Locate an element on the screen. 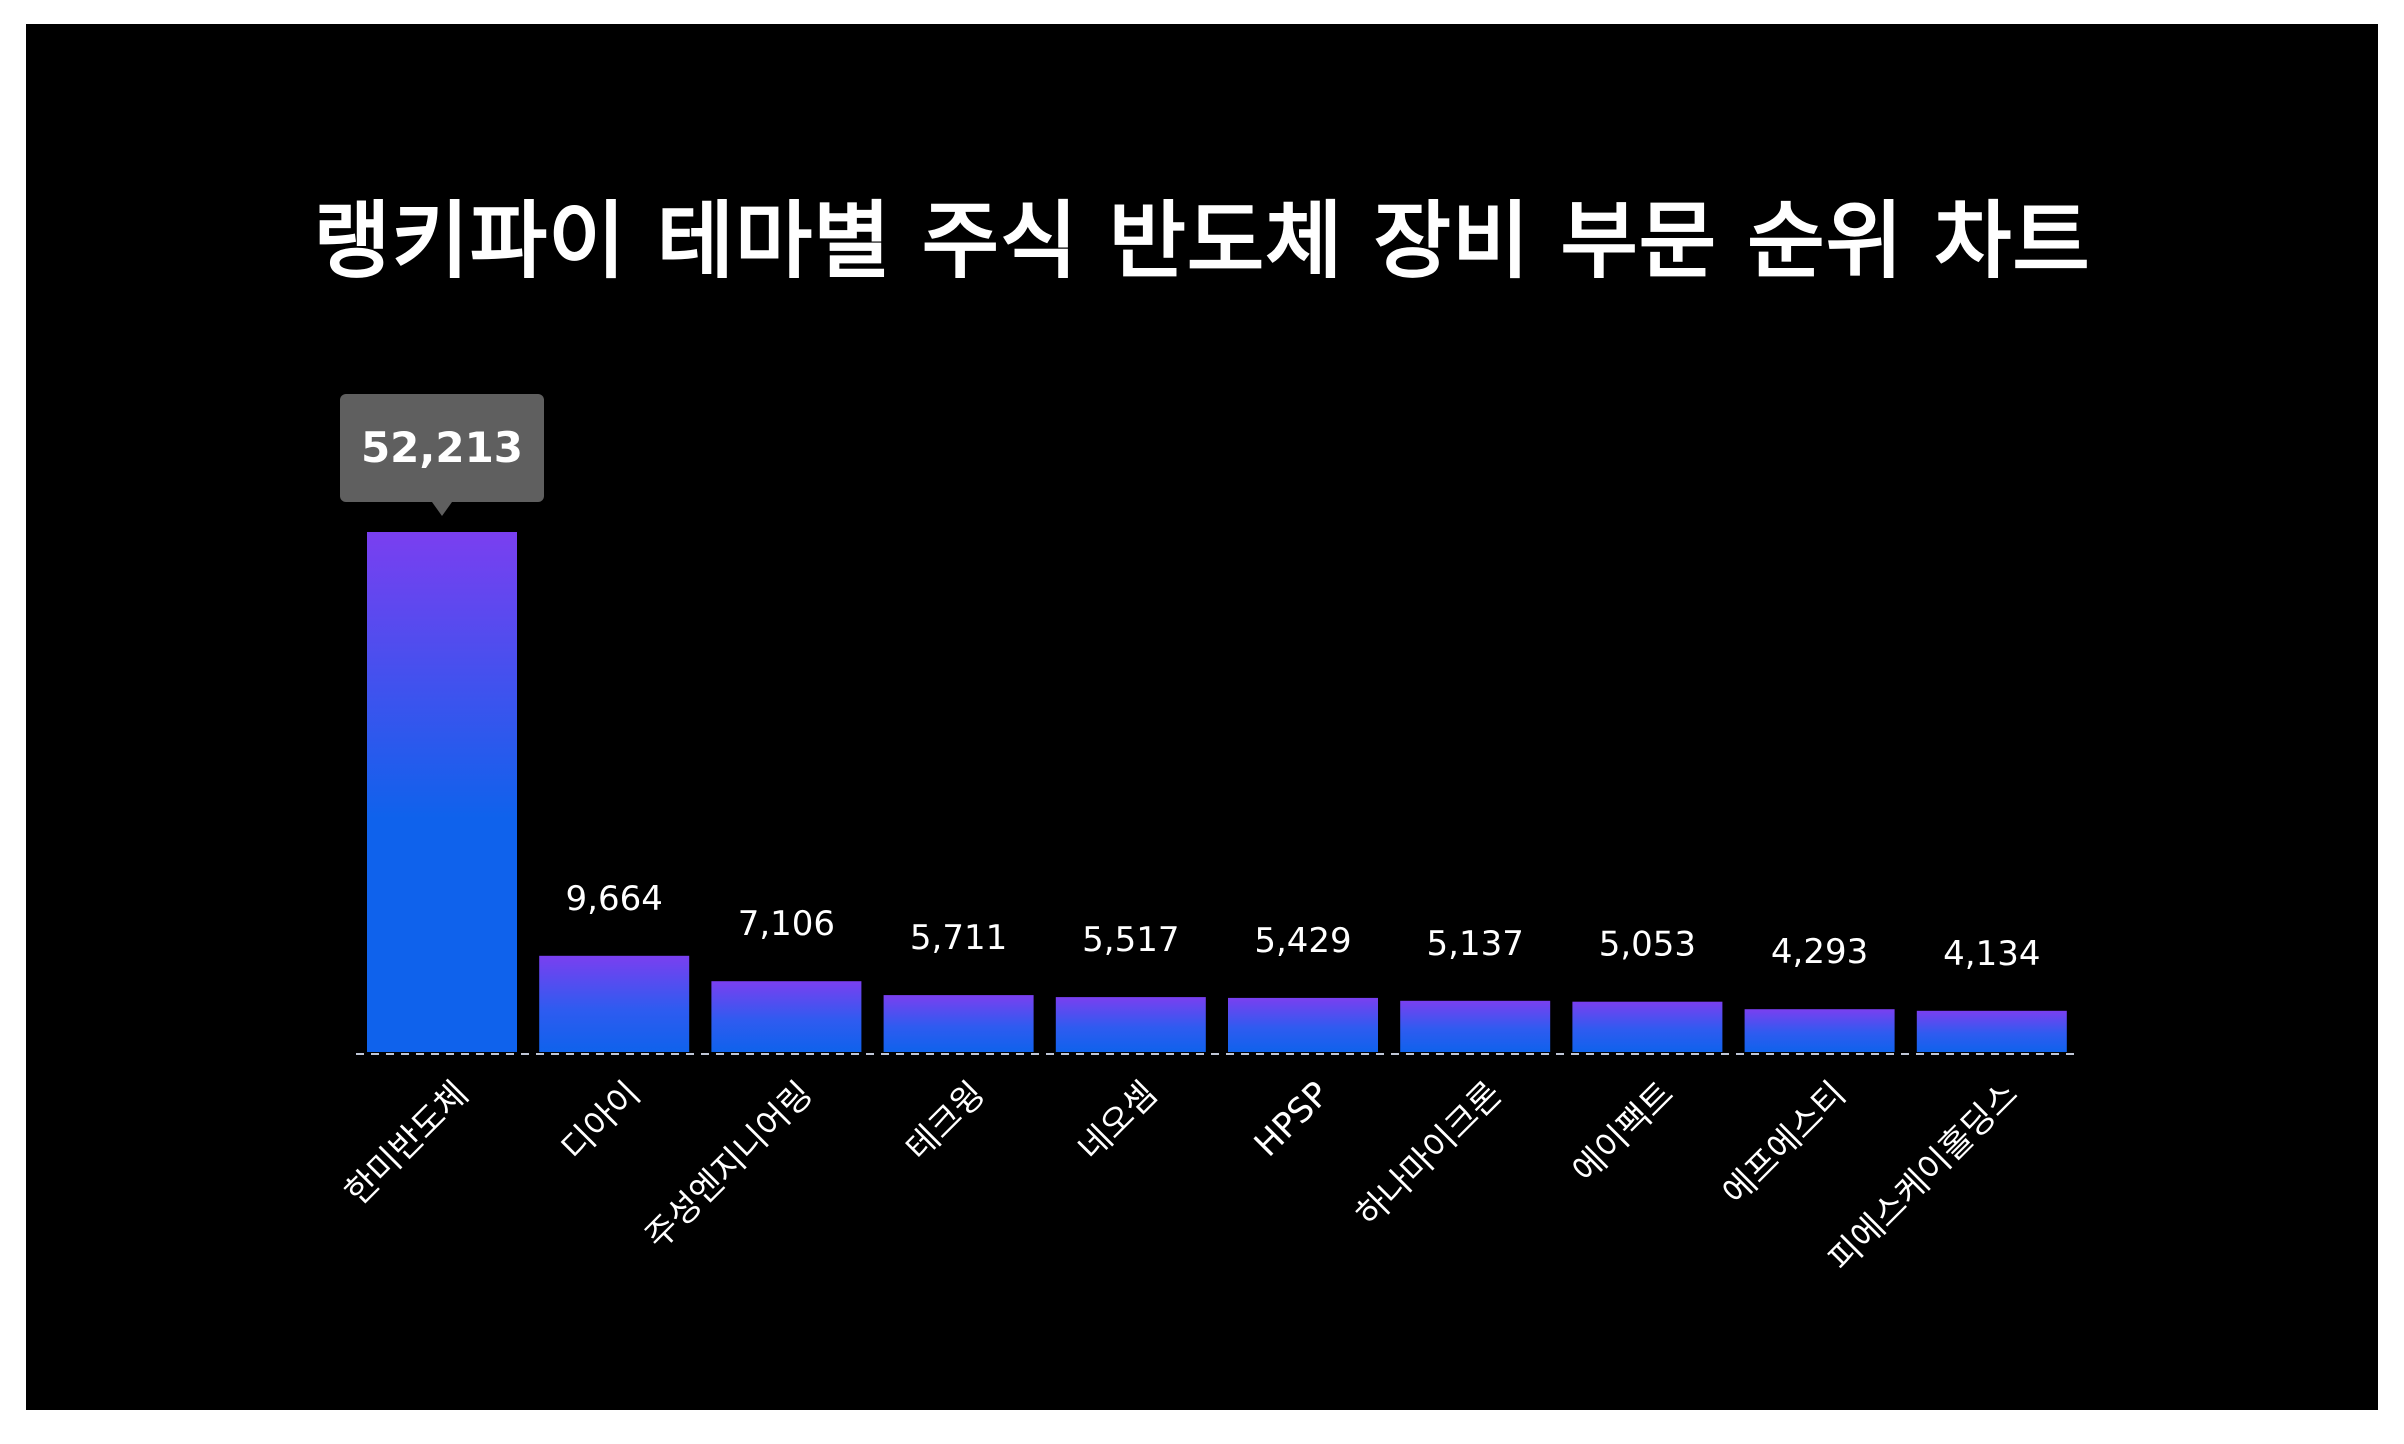  chart-title: 랭키파이 테마별 주식 반도체 장비 부문 순위 차트 is located at coordinates (1202, 241).